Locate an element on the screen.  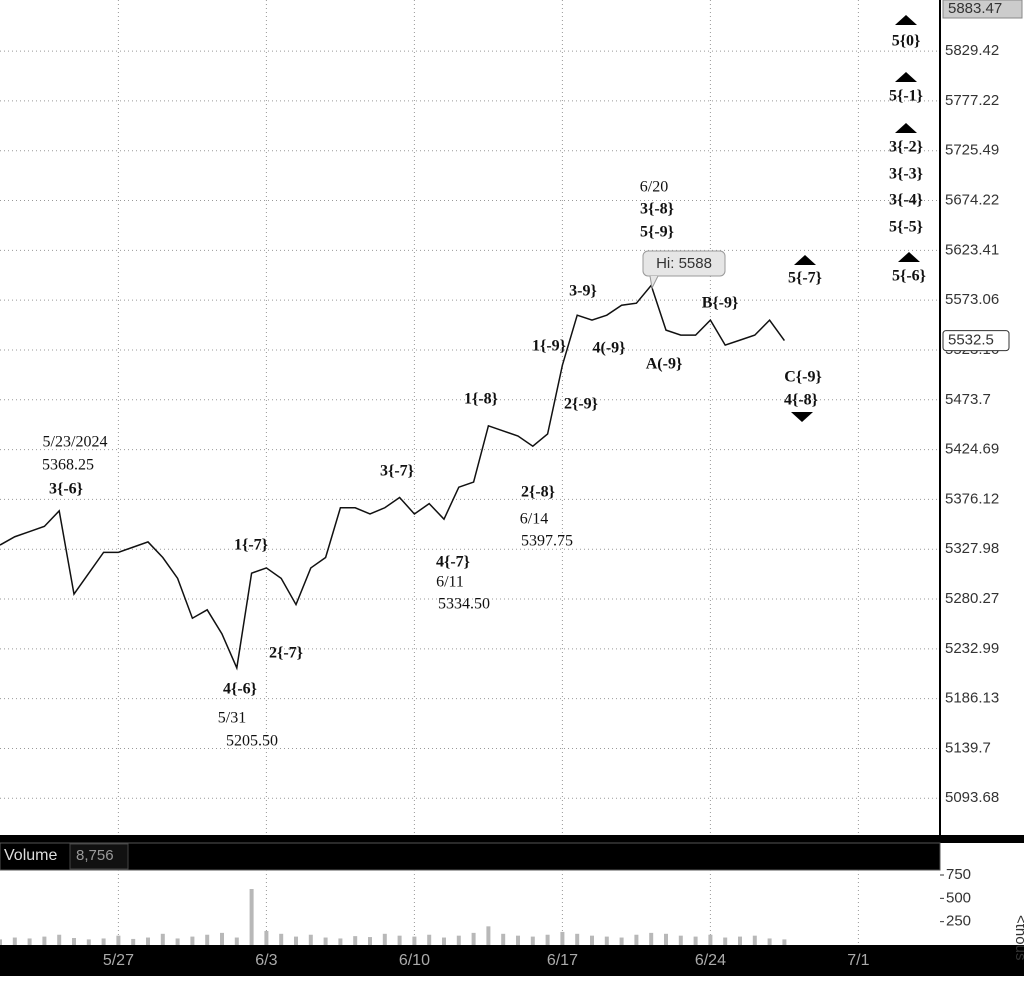
x-tick-label: 6/17 is located at coordinates (562, 960).